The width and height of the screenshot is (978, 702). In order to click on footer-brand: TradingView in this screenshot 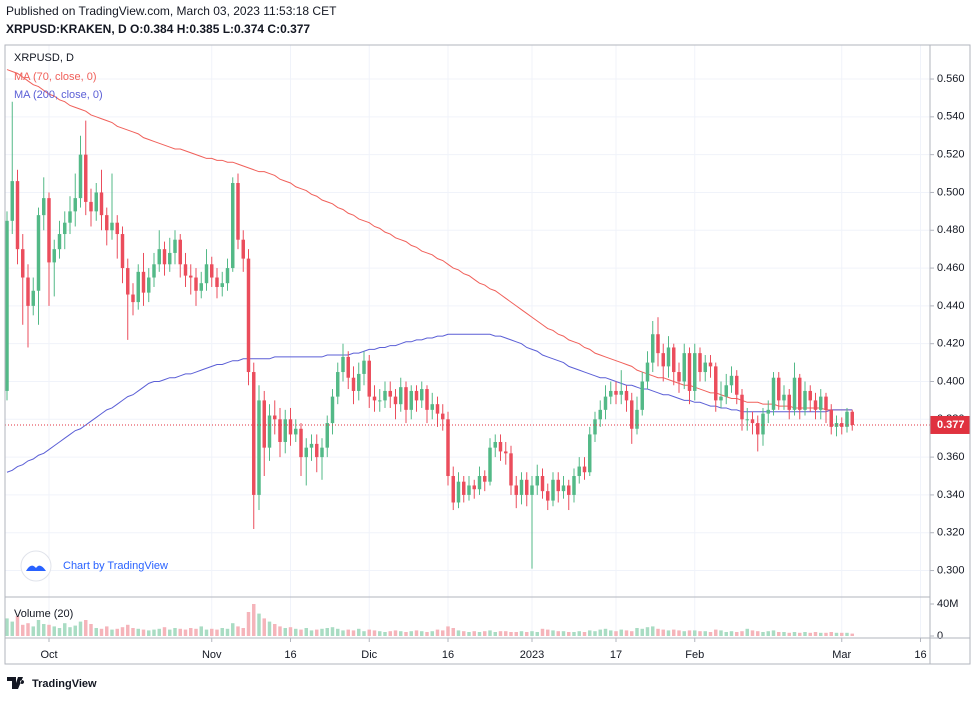, I will do `click(64, 684)`.